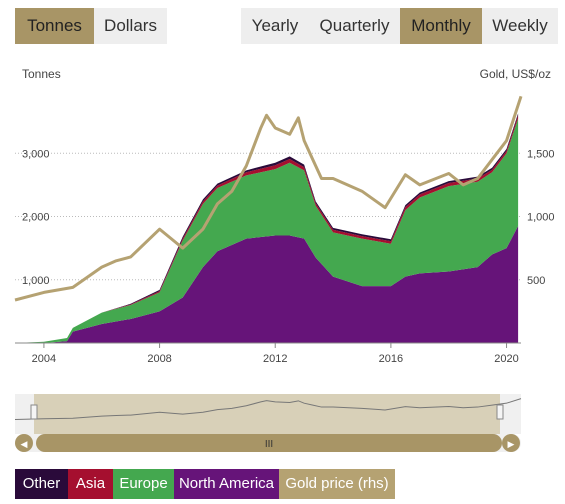 This screenshot has height=504, width=565. I want to click on left-axis-label: Tonnes, so click(41, 74).